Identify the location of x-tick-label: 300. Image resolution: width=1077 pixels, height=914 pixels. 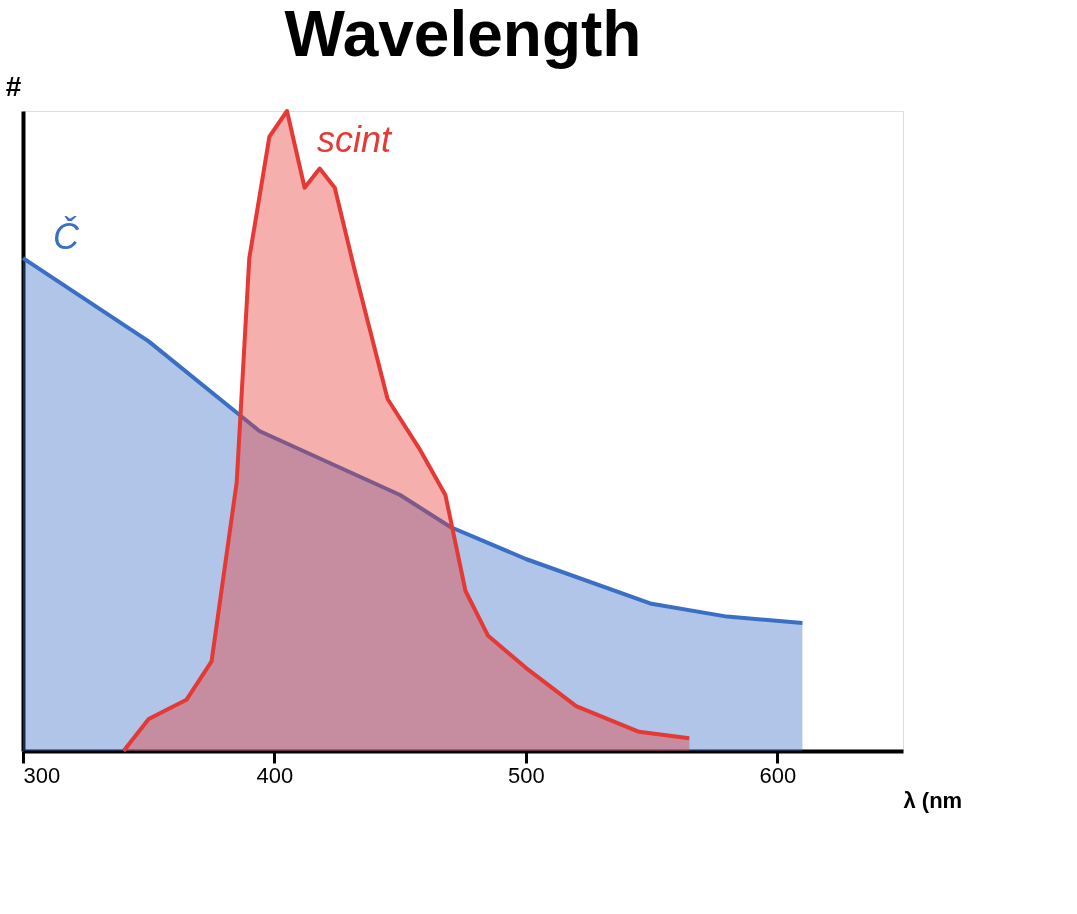
(42, 775).